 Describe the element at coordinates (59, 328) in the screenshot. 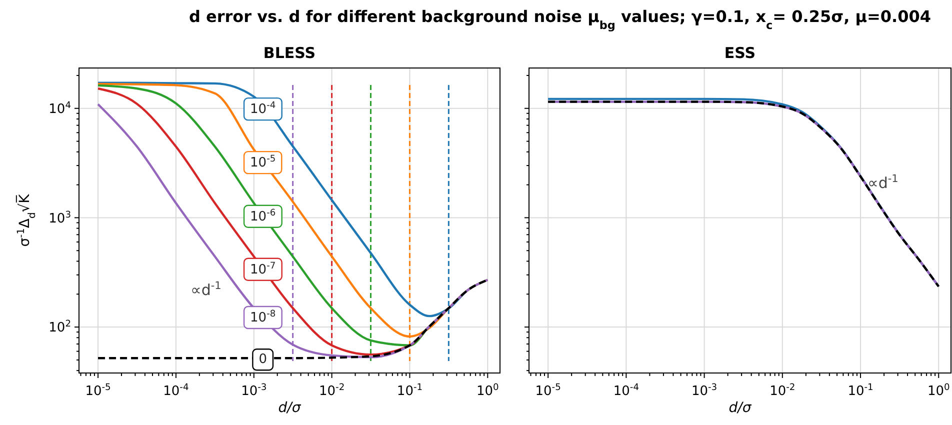

I see `y-tick-label: 10$^{2}$` at that location.